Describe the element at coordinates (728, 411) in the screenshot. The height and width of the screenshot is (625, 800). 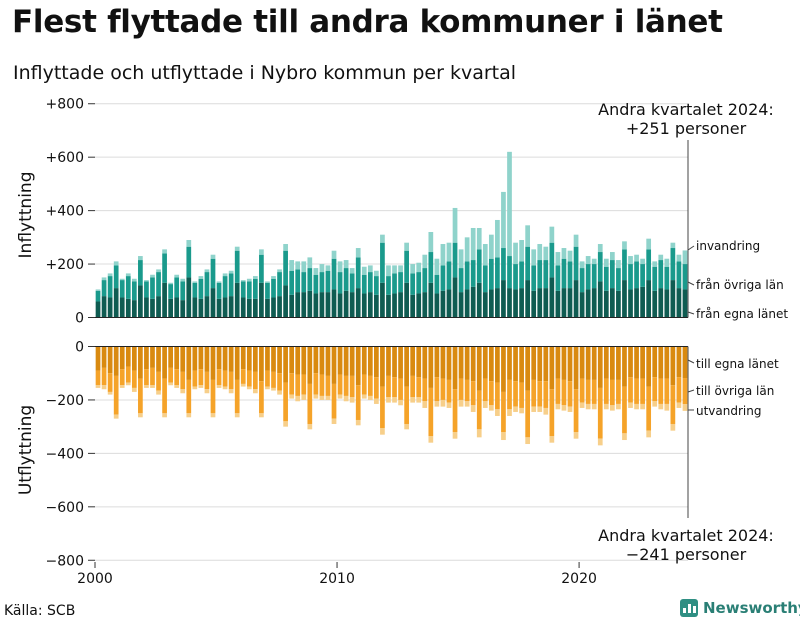
I see `legend-label: utvandring` at that location.